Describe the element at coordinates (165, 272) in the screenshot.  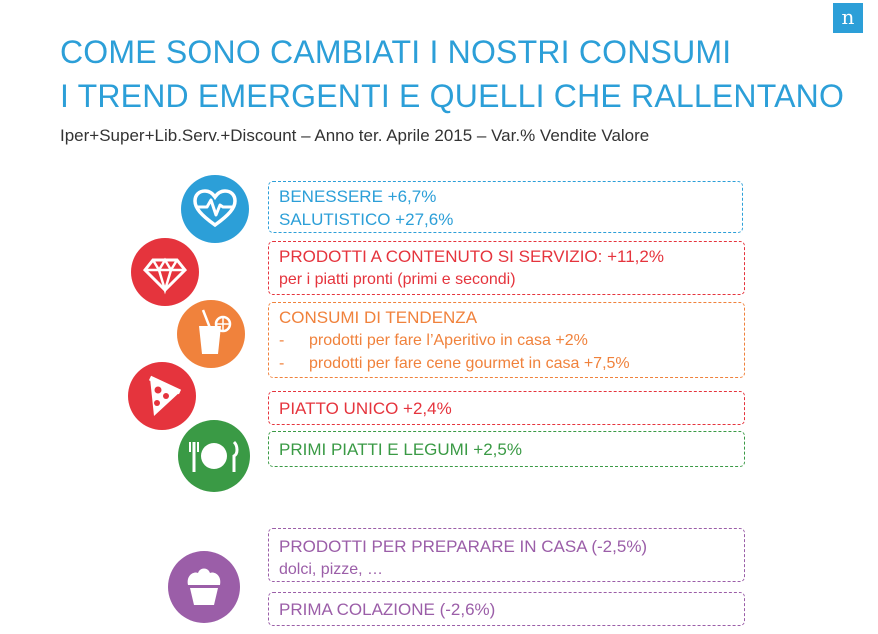
I see `diamond-icon` at that location.